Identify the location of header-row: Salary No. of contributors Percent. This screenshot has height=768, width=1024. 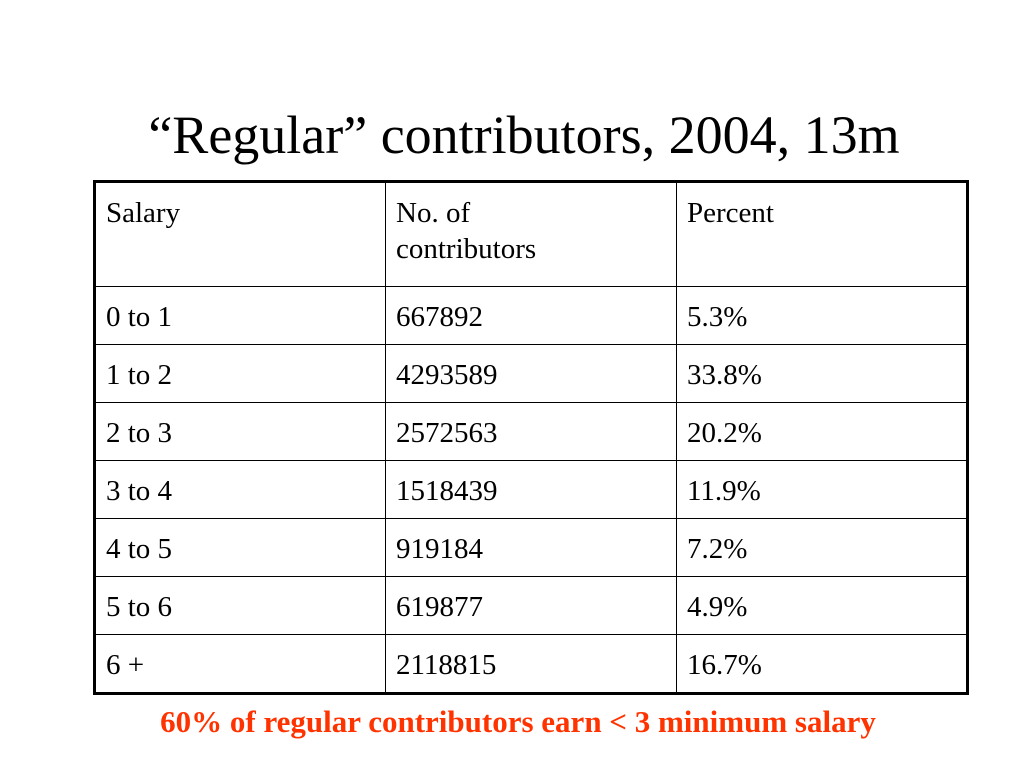
(531, 234).